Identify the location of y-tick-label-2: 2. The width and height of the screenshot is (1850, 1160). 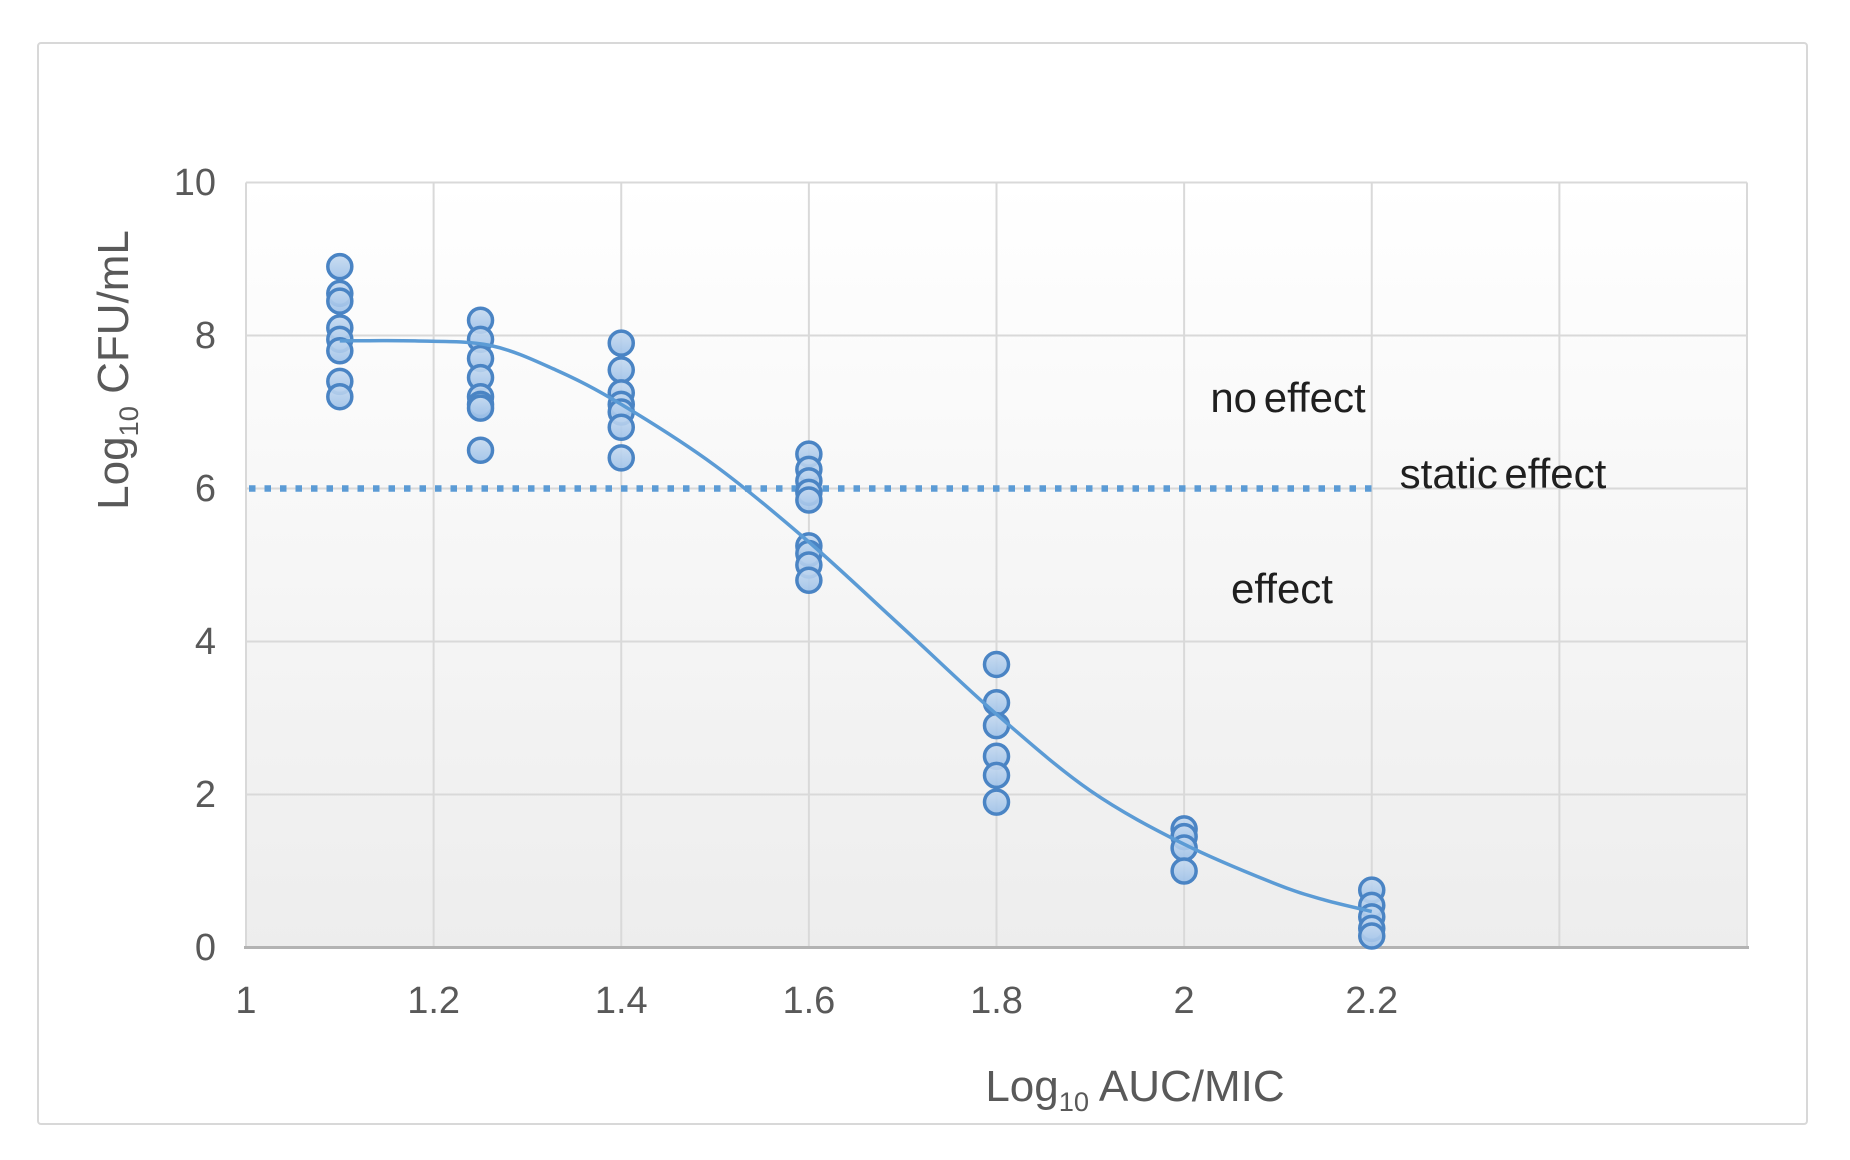
(205, 794).